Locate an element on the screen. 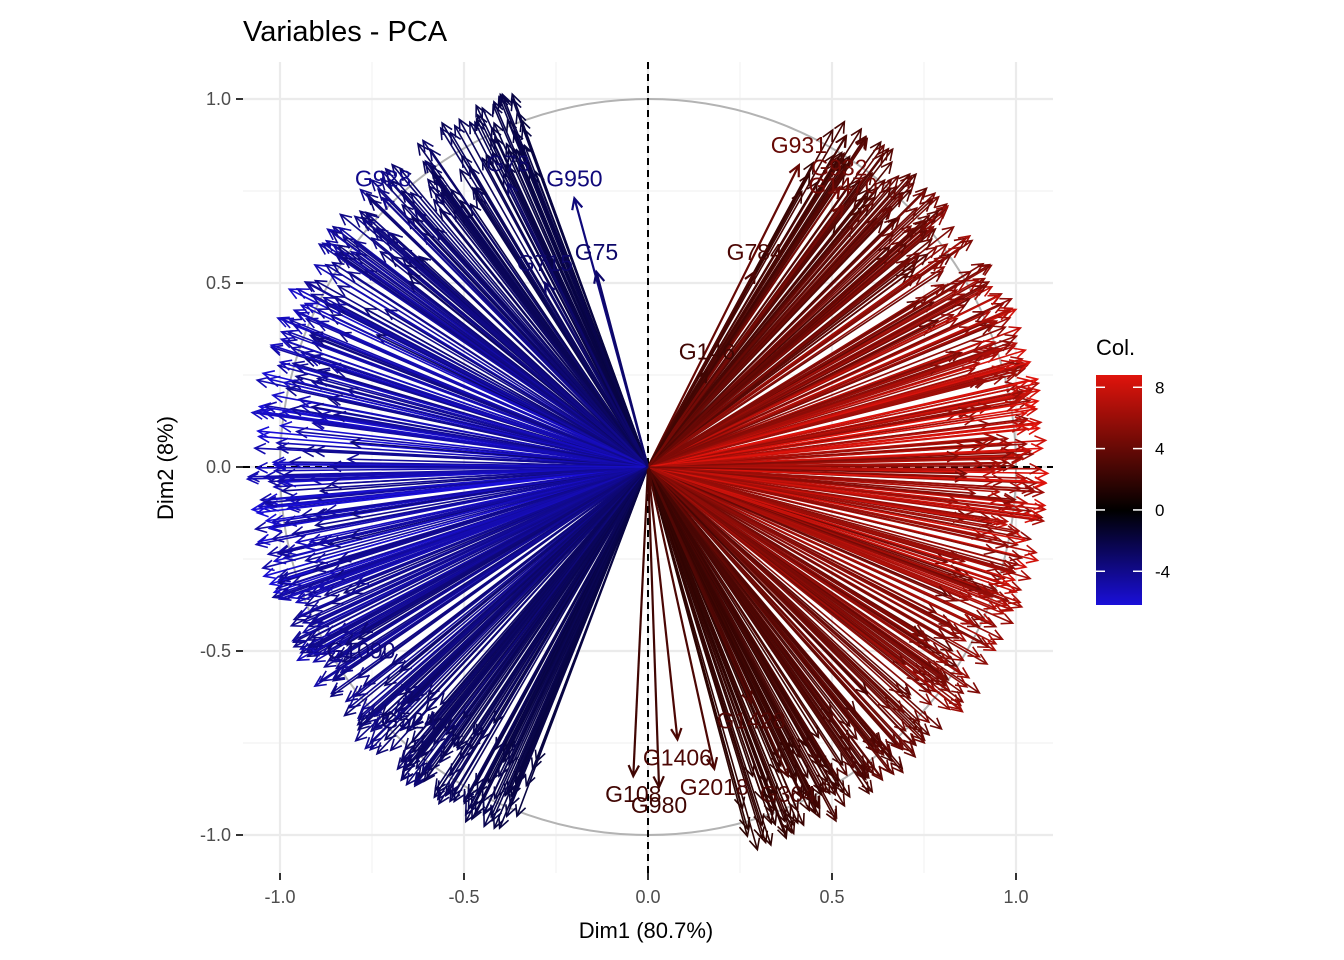 The height and width of the screenshot is (960, 1344). x-axis-ticks: -1.0 -0.5 0.0 0.5 1.0 is located at coordinates (646, 890).